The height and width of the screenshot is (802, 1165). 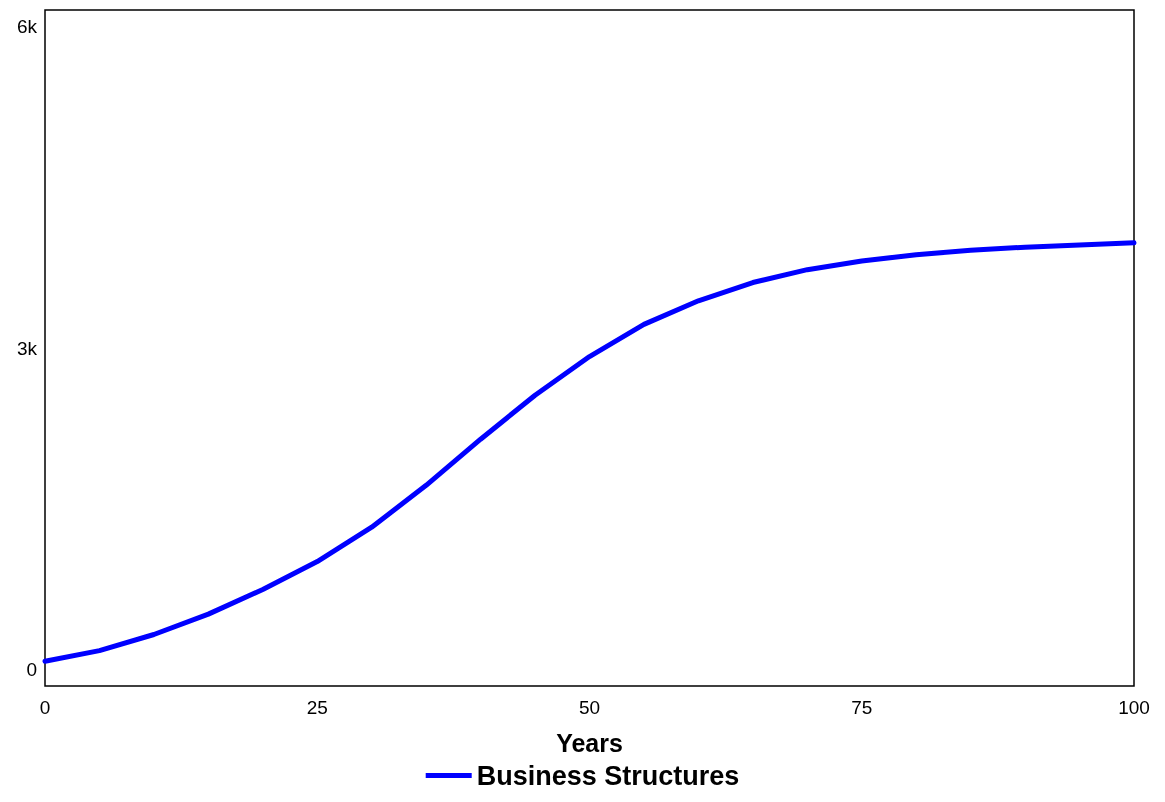 What do you see at coordinates (45, 707) in the screenshot?
I see `x-tick-label: 0` at bounding box center [45, 707].